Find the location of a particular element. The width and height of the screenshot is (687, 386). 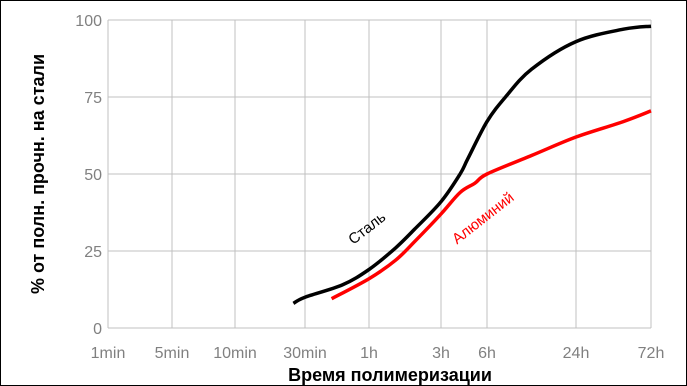

y-tick-label: 0 is located at coordinates (97, 329).